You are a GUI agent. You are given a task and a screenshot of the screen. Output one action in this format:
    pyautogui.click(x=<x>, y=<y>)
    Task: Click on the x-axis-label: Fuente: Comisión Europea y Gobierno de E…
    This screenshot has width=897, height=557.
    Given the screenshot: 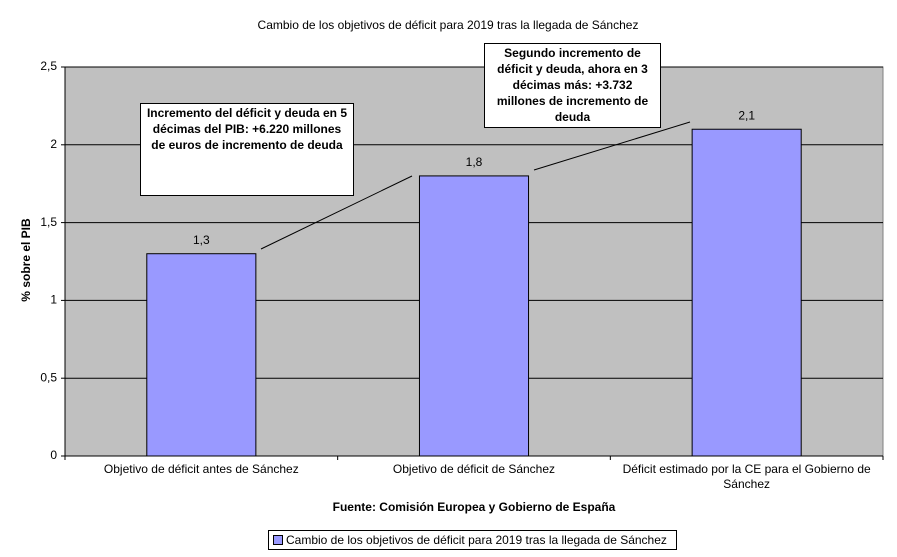 What is the action you would take?
    pyautogui.click(x=474, y=507)
    